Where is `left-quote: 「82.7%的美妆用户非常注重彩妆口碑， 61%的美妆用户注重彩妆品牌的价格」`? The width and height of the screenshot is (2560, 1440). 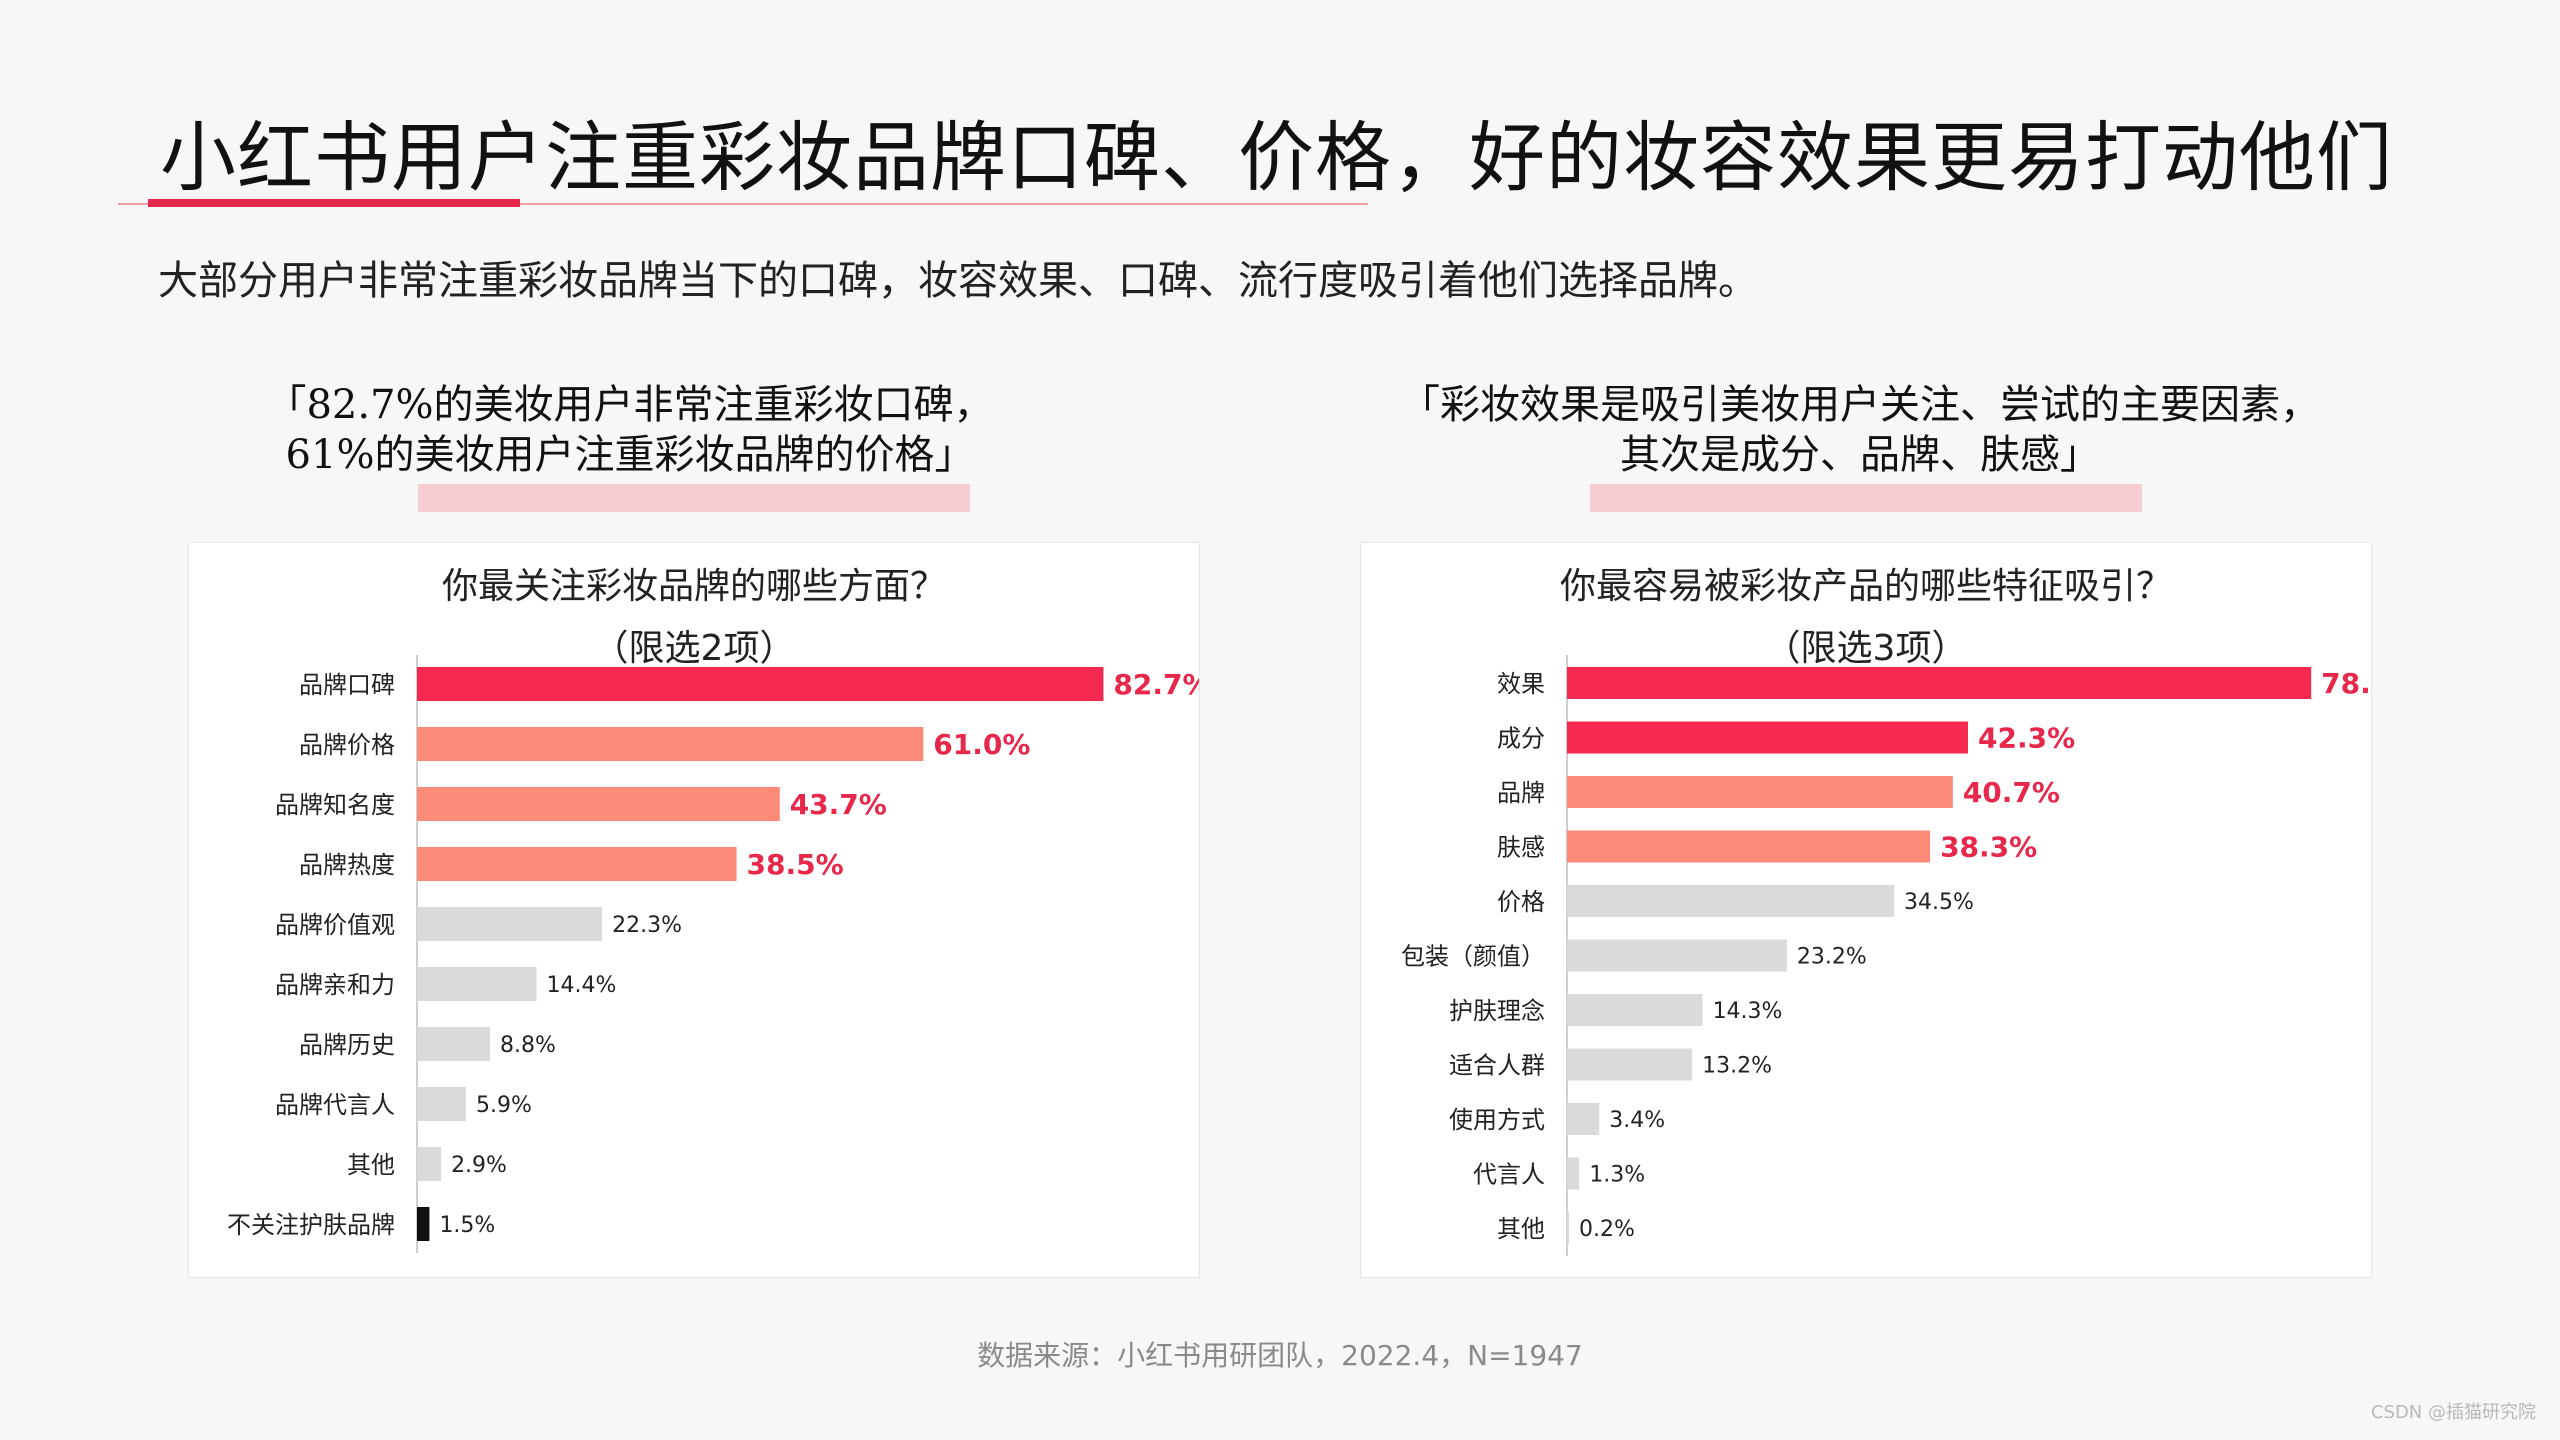
left-quote: 「82.7%的美妆用户非常注重彩妆口碑， 61%的美妆用户注重彩妆品牌的价格」 is located at coordinates (630, 446).